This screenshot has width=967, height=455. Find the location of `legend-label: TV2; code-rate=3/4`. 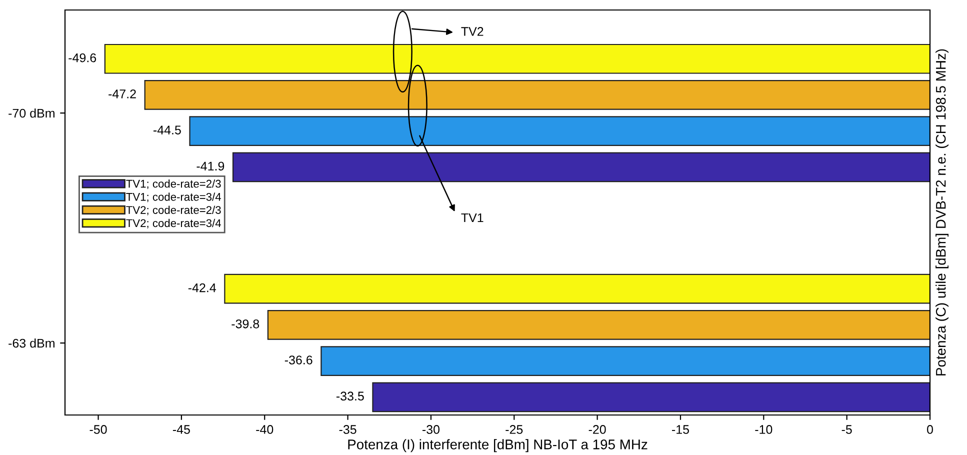

legend-label: TV2; code-rate=3/4 is located at coordinates (173, 223).